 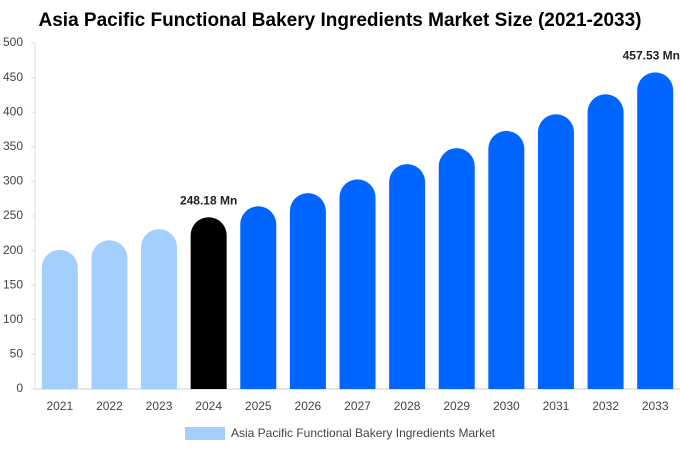 What do you see at coordinates (13, 146) in the screenshot?
I see `y-tick-label: 350` at bounding box center [13, 146].